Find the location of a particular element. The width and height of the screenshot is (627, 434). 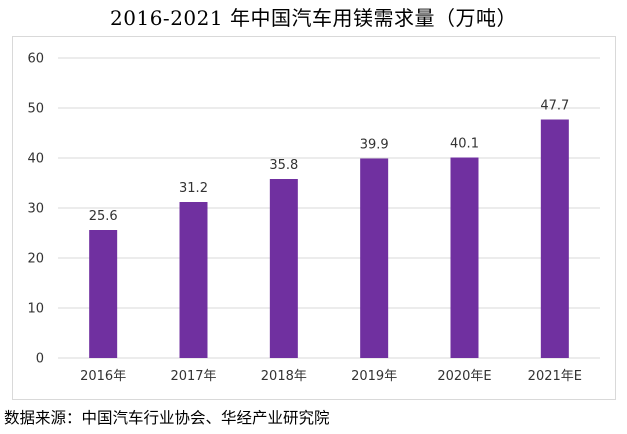

y-tick-label: 10 is located at coordinates (35, 309).